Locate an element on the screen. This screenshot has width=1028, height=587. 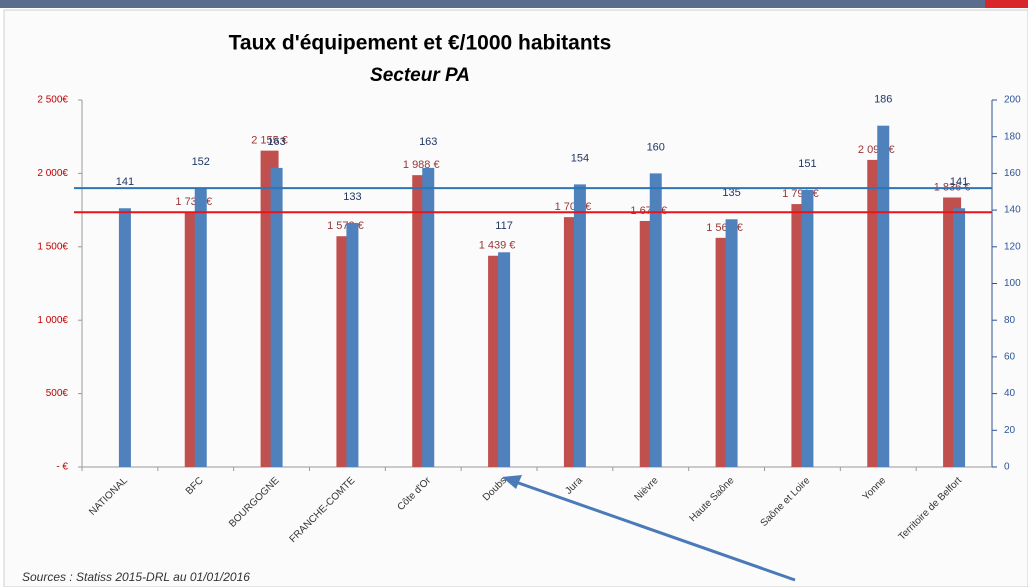
y2-tick-label: 200 is located at coordinates (1012, 100).